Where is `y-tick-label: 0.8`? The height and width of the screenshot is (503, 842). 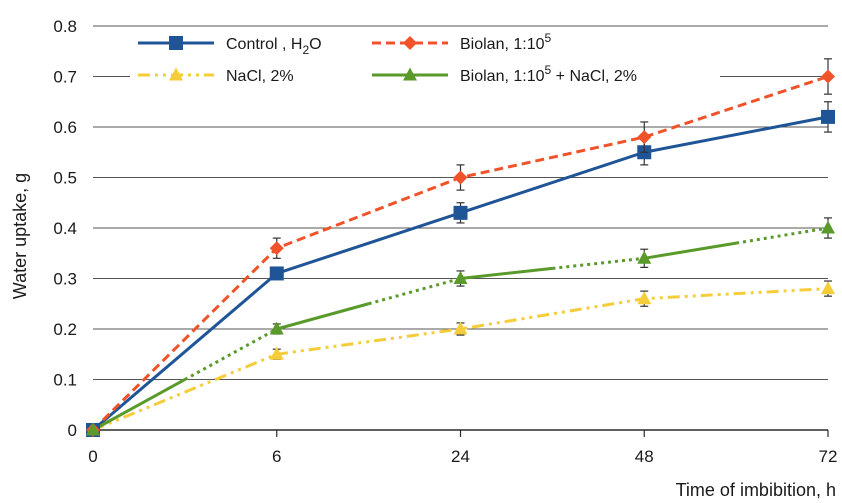 y-tick-label: 0.8 is located at coordinates (65, 26).